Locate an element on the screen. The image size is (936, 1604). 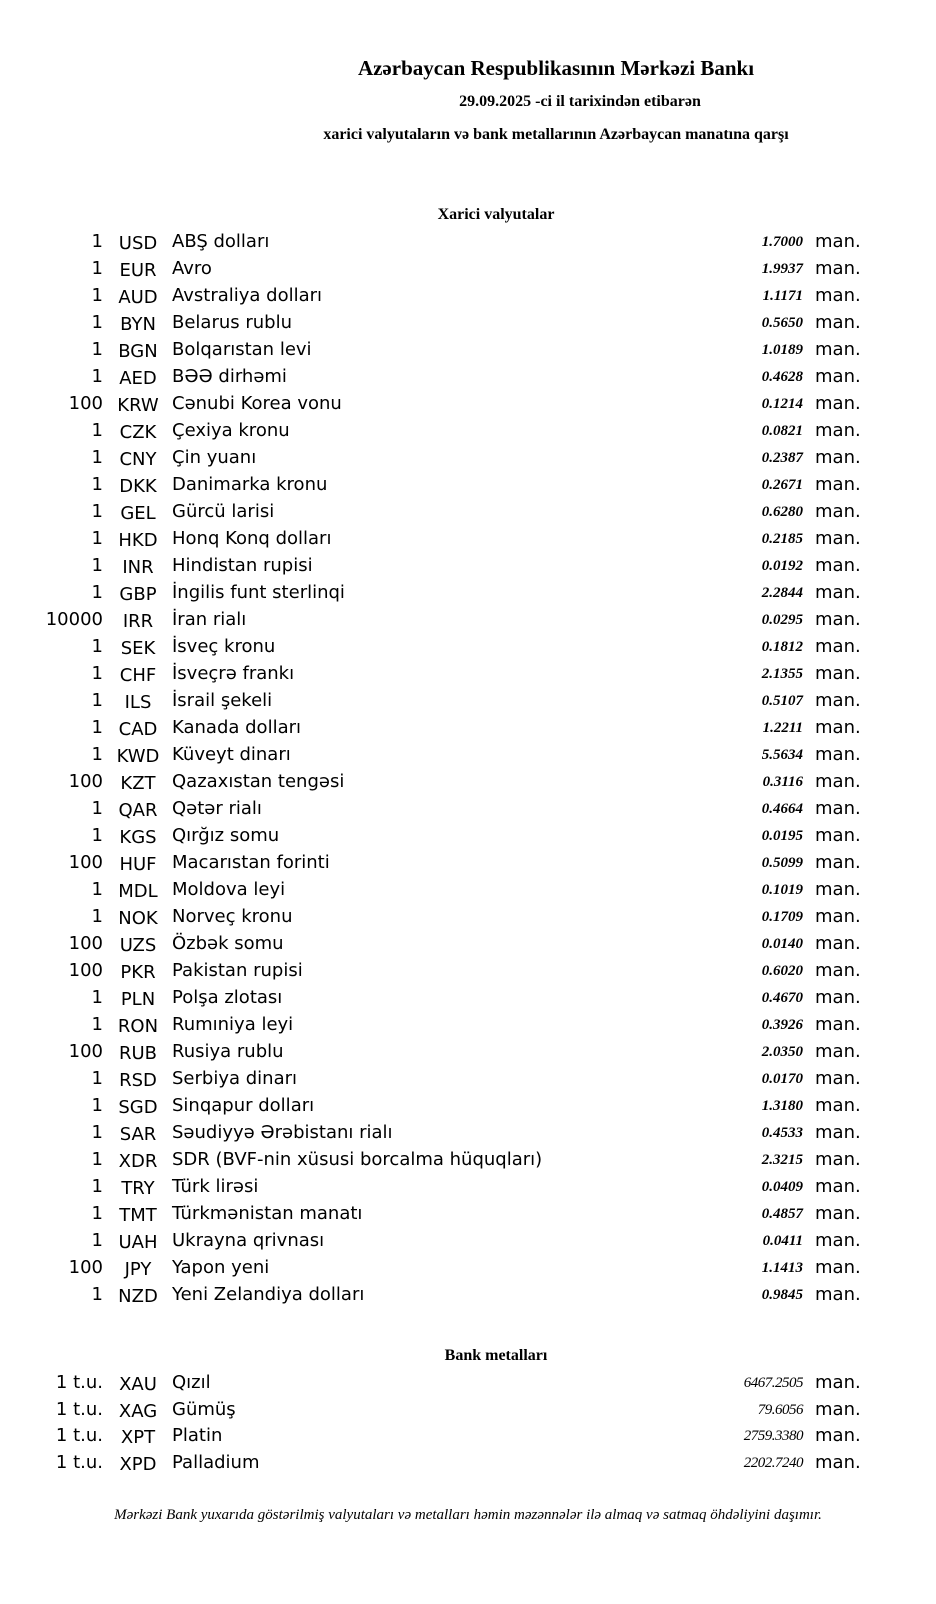
rate-value: 0.0170 is located at coordinates (782, 1079).